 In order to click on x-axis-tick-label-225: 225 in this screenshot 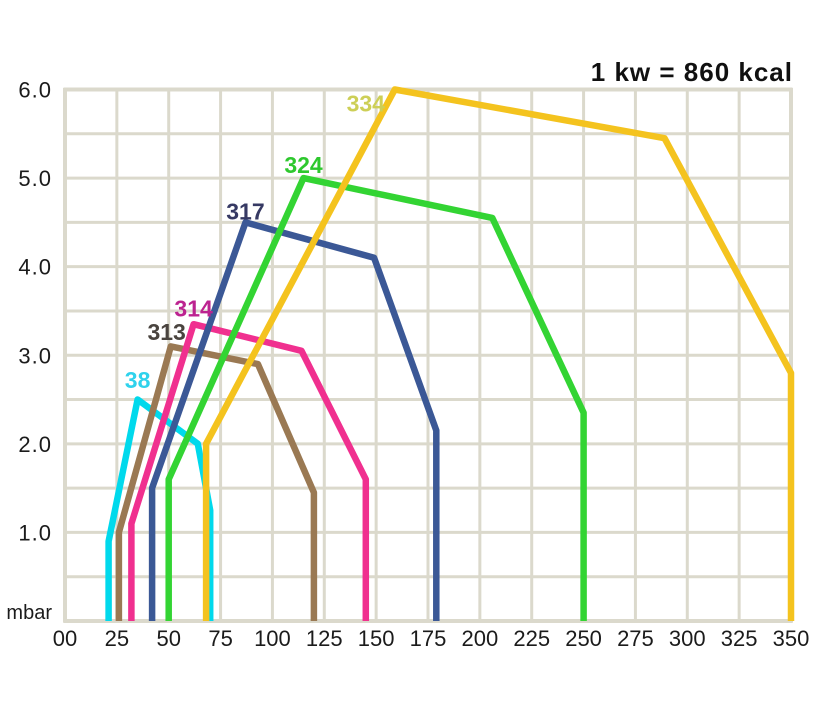, I will do `click(531, 638)`.